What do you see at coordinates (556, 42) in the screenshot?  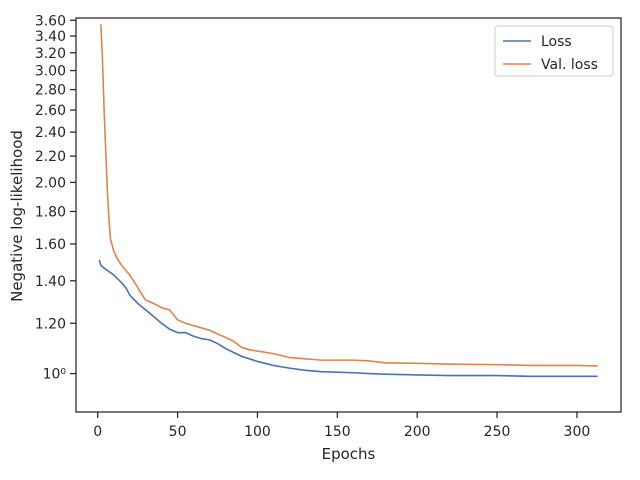 I see `legend-label: Loss` at bounding box center [556, 42].